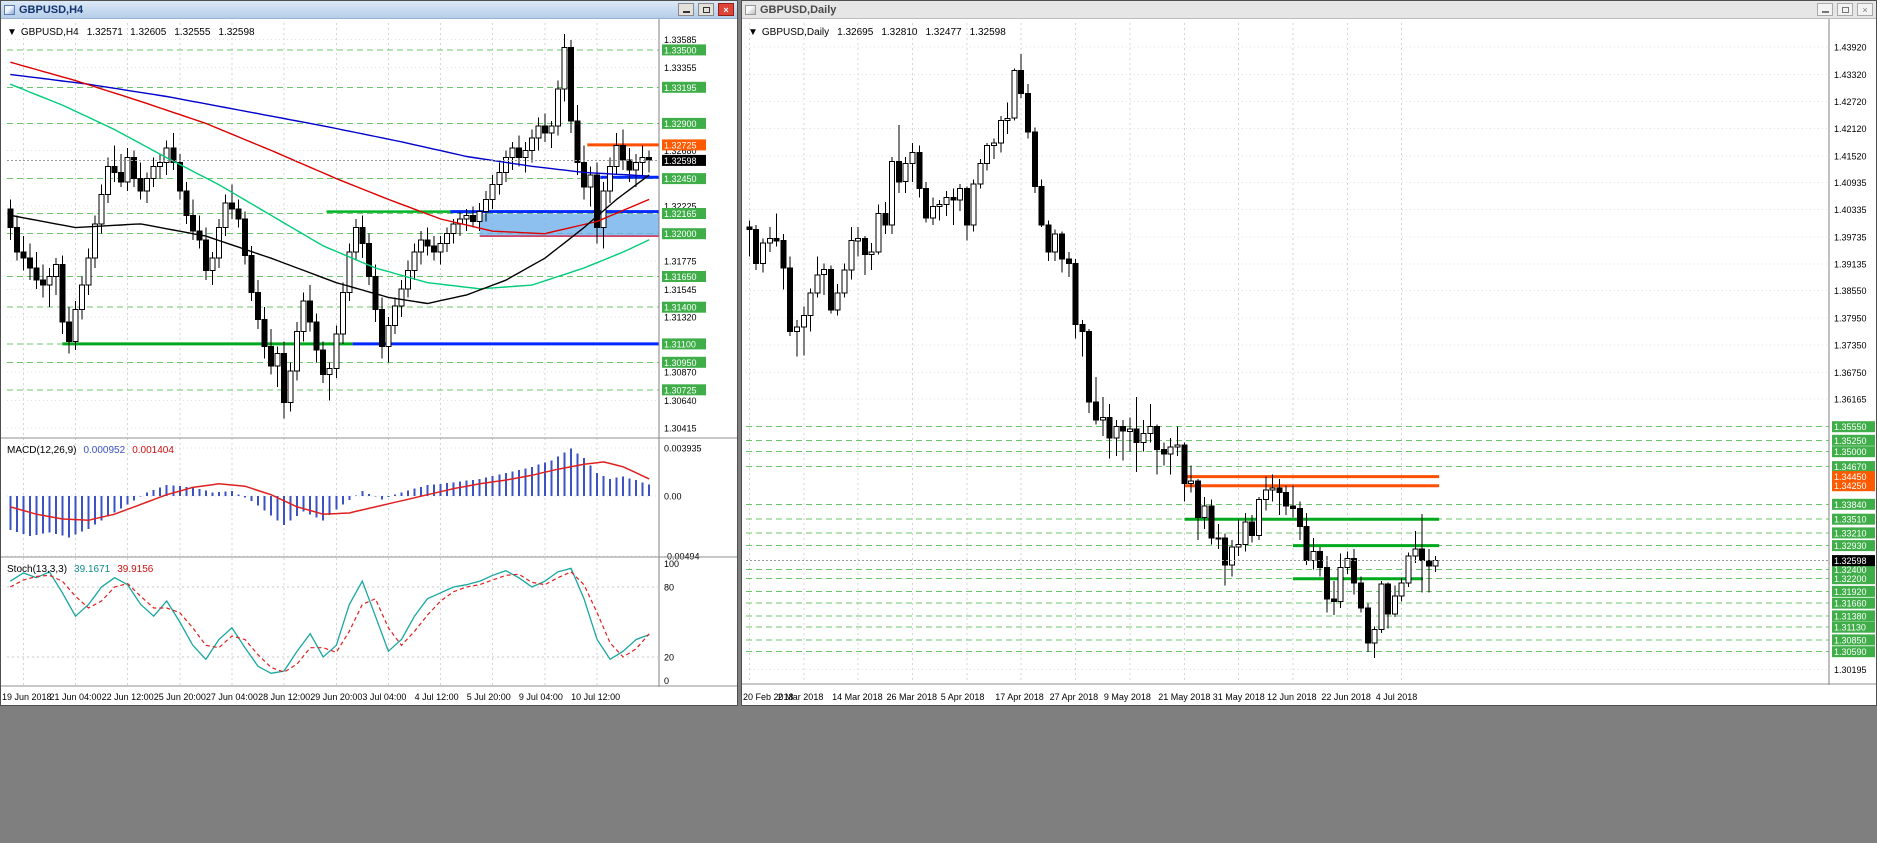  Describe the element at coordinates (680, 88) in the screenshot. I see `svg-text: 1.33195` at that location.